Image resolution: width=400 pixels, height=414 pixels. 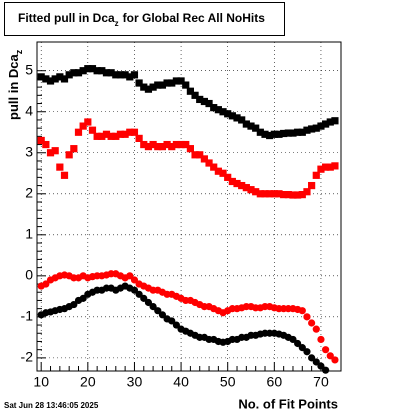 What do you see at coordinates (181, 382) in the screenshot?
I see `x-tick-label: 40` at bounding box center [181, 382].